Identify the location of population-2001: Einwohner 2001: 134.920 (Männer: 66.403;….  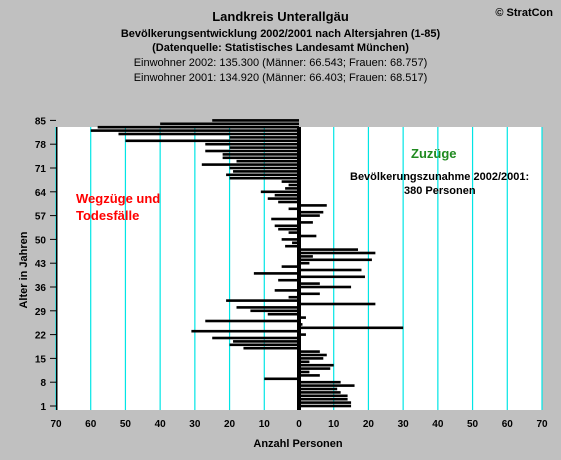
(280, 78).